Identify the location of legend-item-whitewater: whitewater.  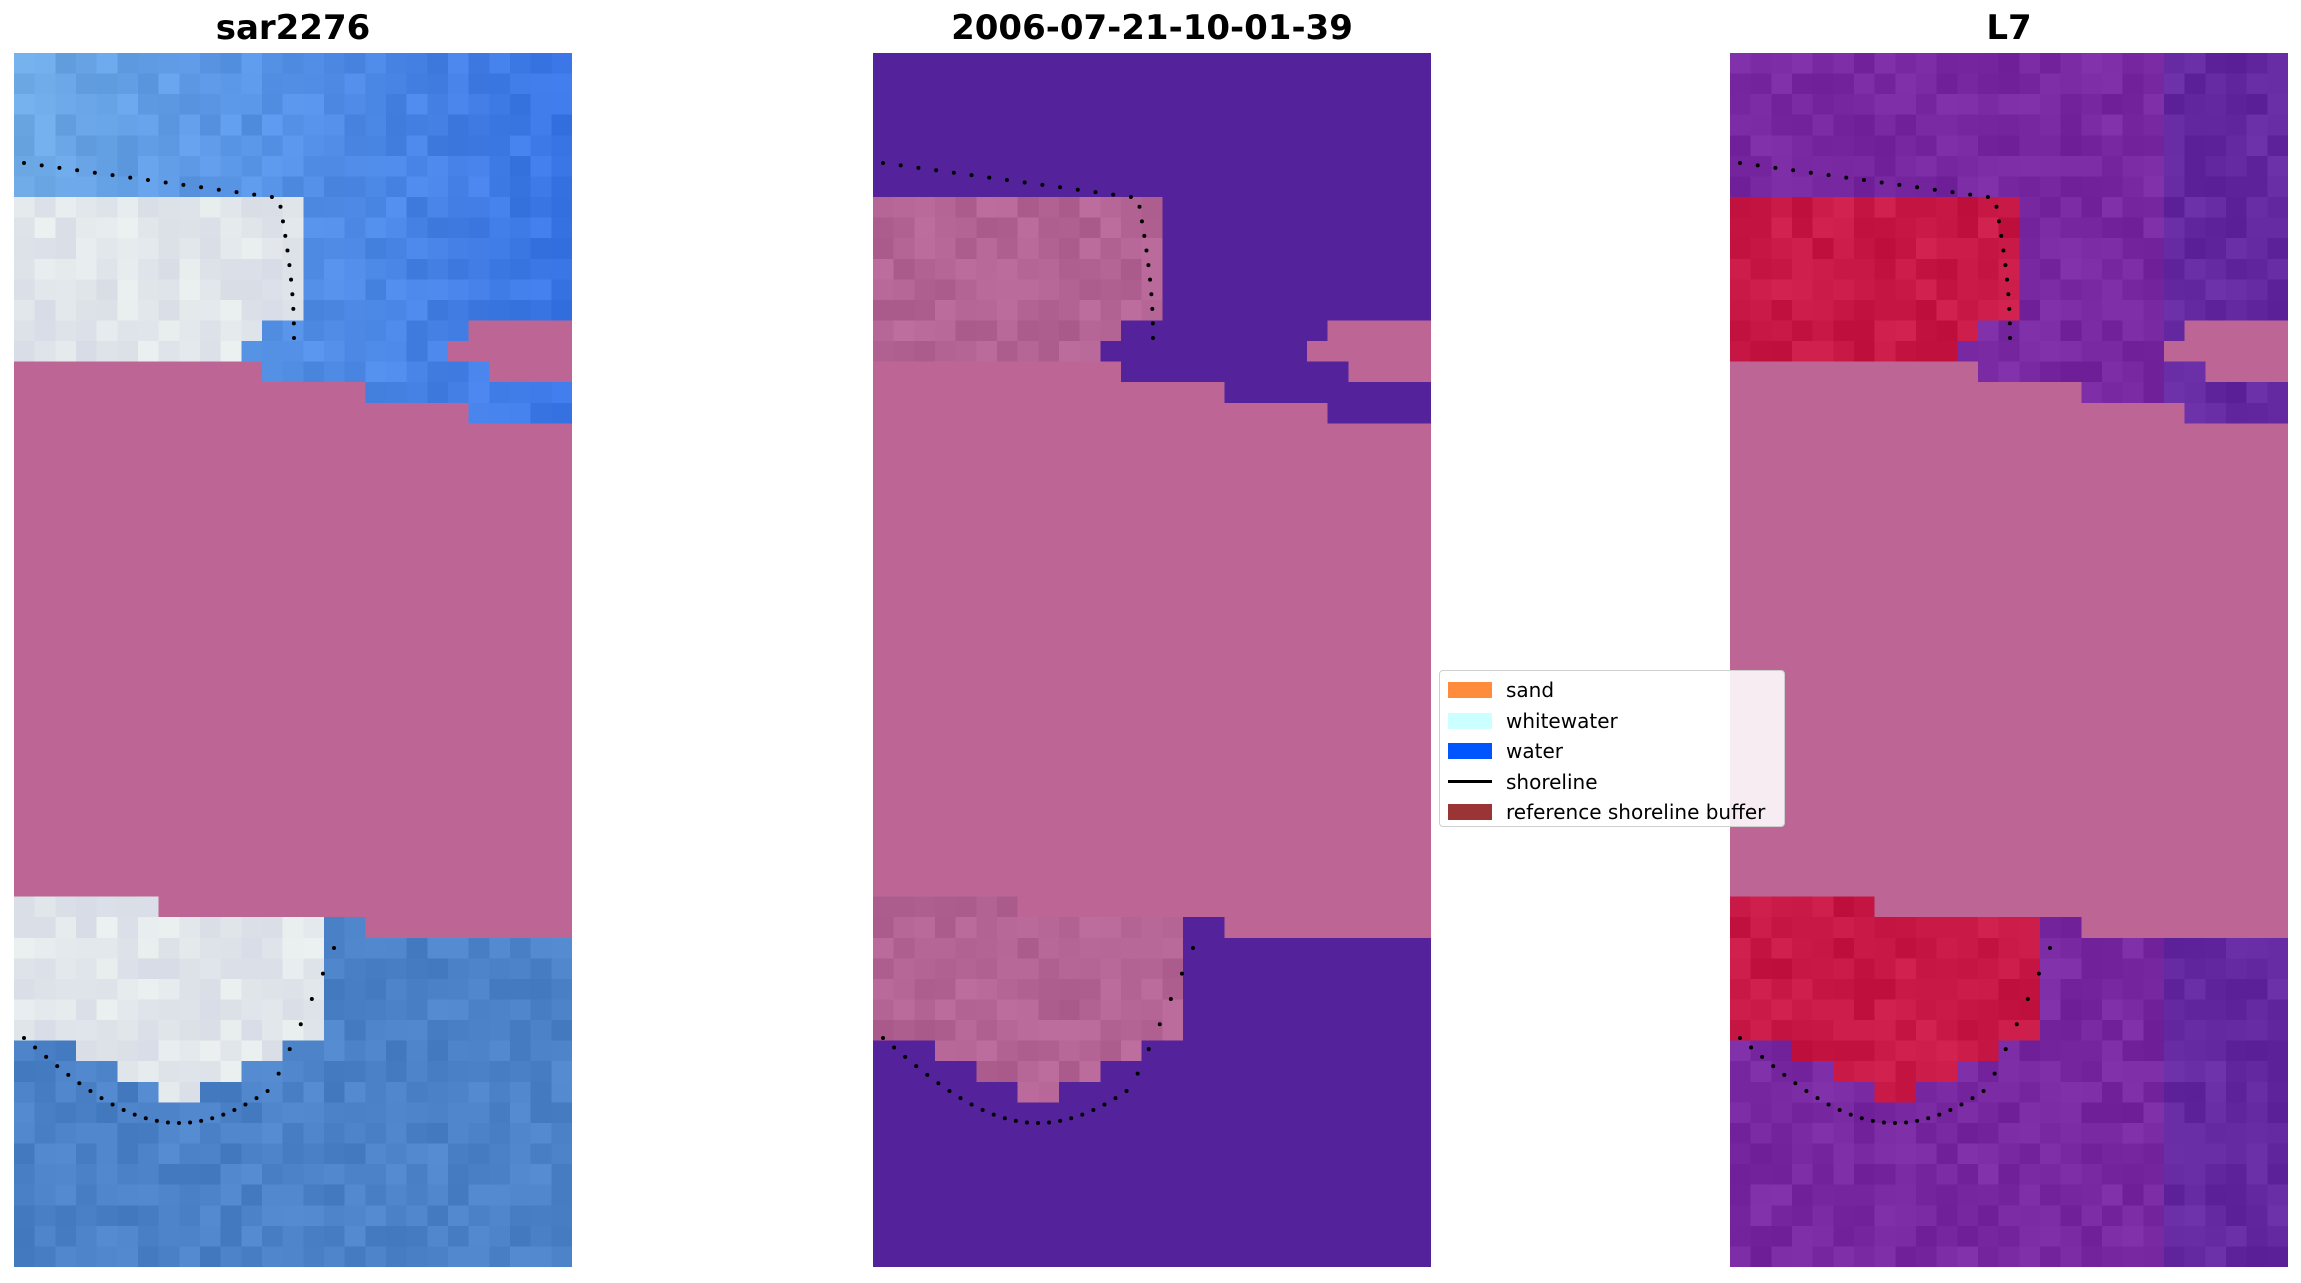
(1616, 721).